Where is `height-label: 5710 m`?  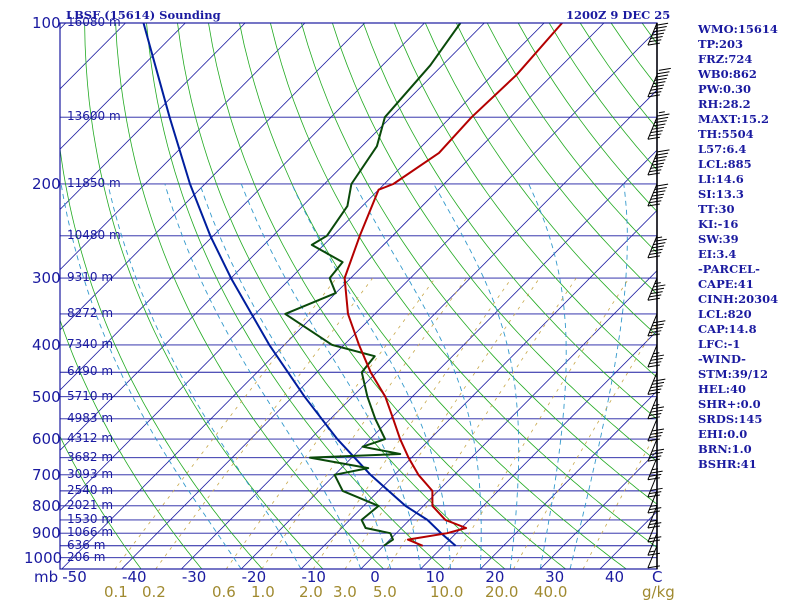 height-label: 5710 m is located at coordinates (90, 395).